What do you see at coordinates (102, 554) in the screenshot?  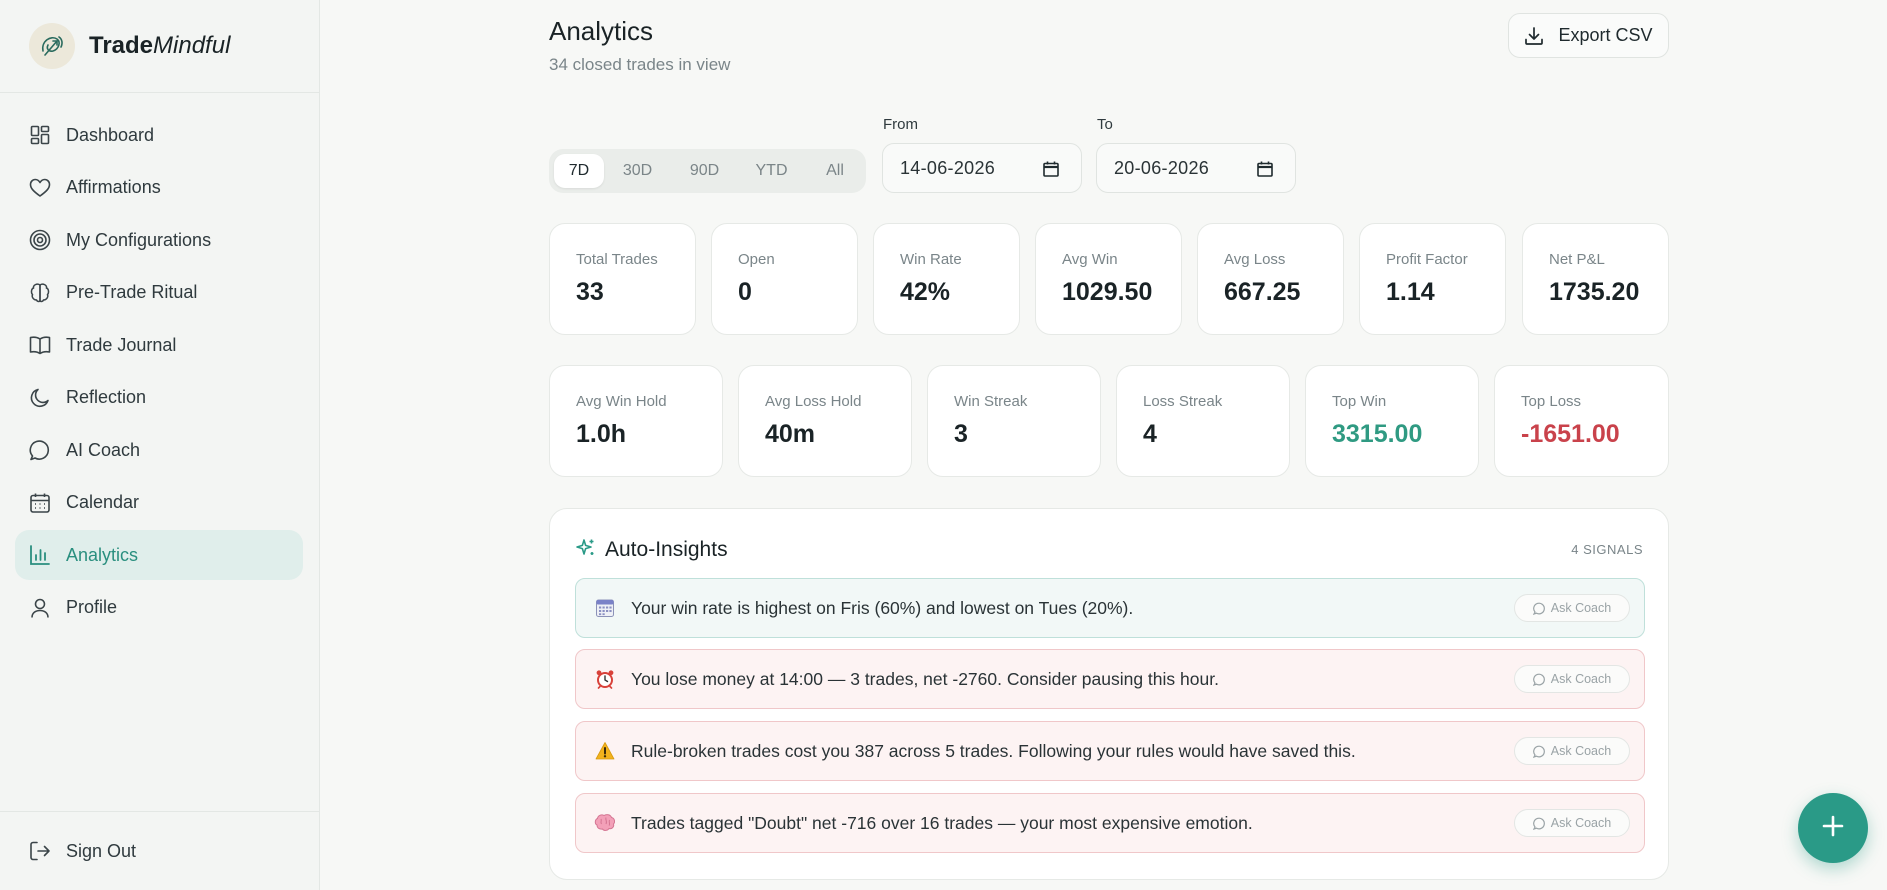 I see `sidebar-item-label: Analytics` at bounding box center [102, 554].